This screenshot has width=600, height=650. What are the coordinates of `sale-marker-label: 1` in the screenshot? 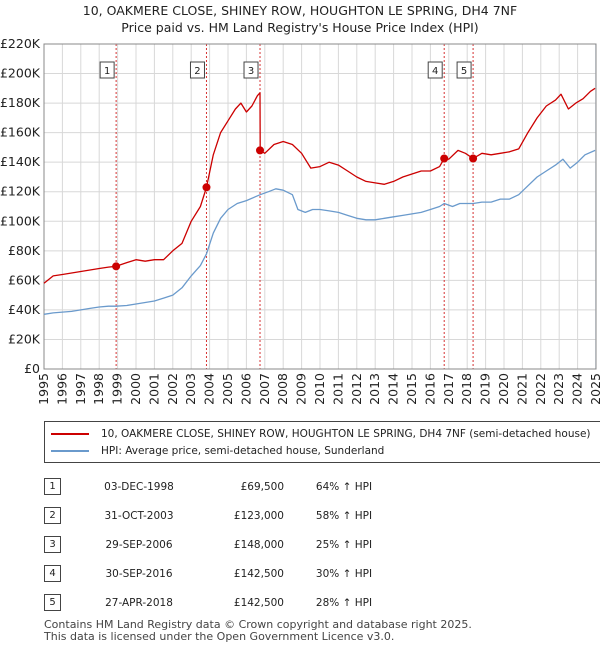 It's located at (107, 71).